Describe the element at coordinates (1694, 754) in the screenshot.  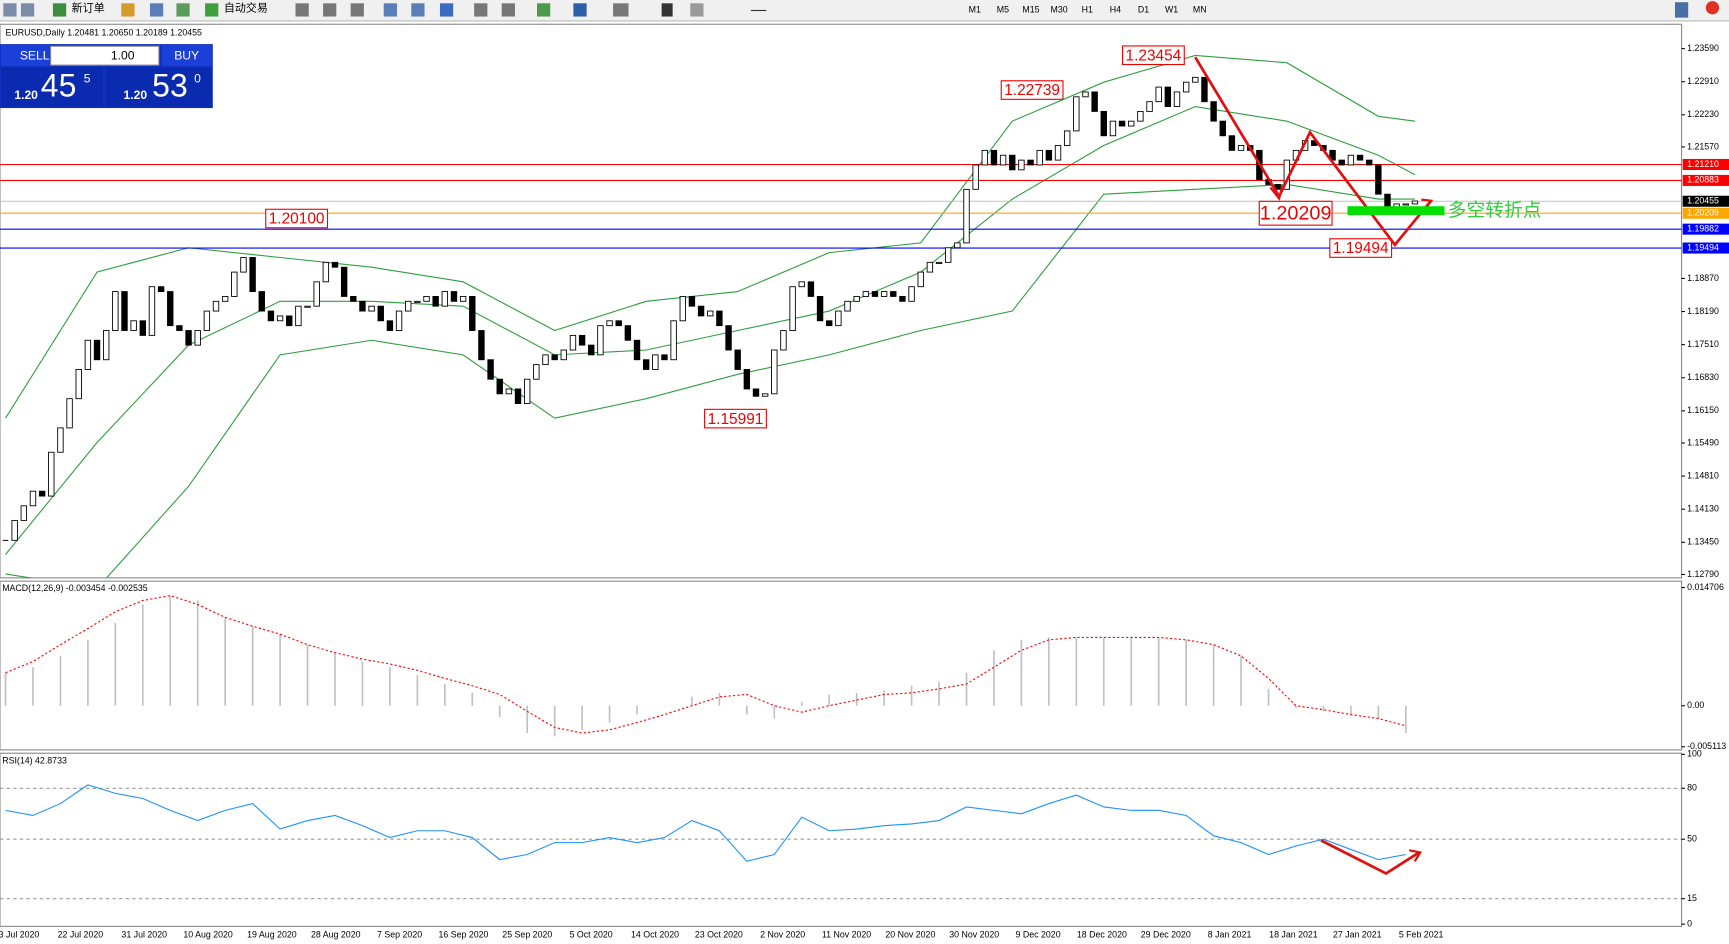
I see `y-tick-label: 100` at that location.